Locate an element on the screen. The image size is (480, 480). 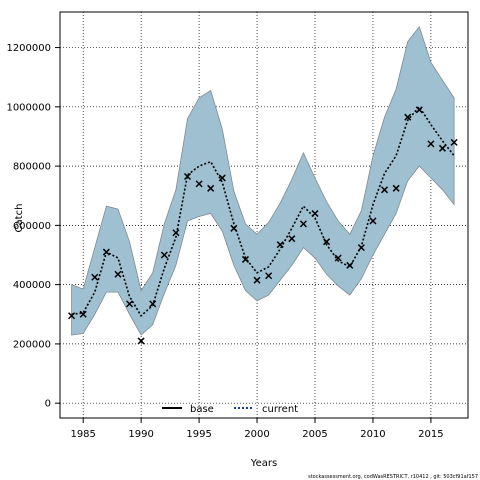
y-tick-label: 1200000 is located at coordinates (28, 48).